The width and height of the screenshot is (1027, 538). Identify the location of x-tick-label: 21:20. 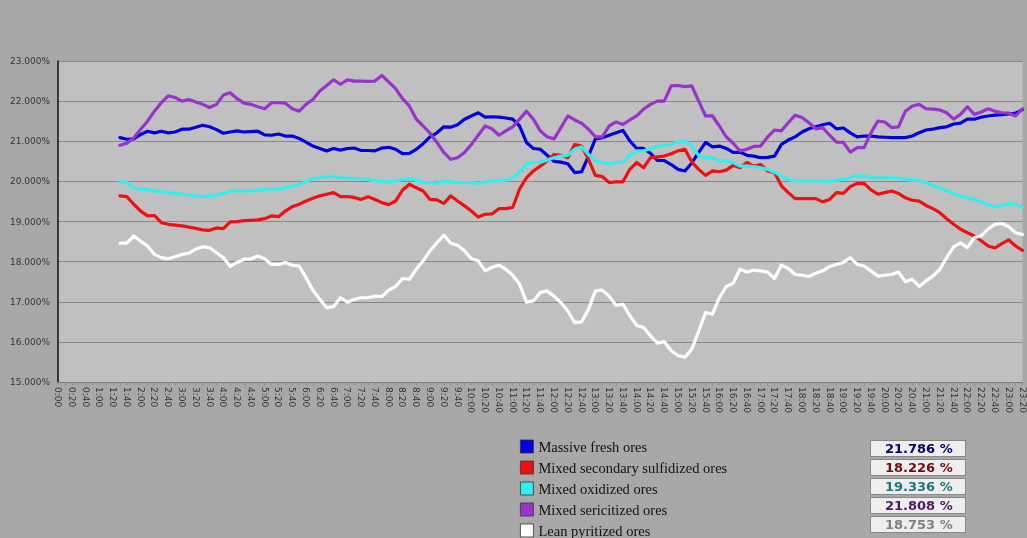
(939, 400).